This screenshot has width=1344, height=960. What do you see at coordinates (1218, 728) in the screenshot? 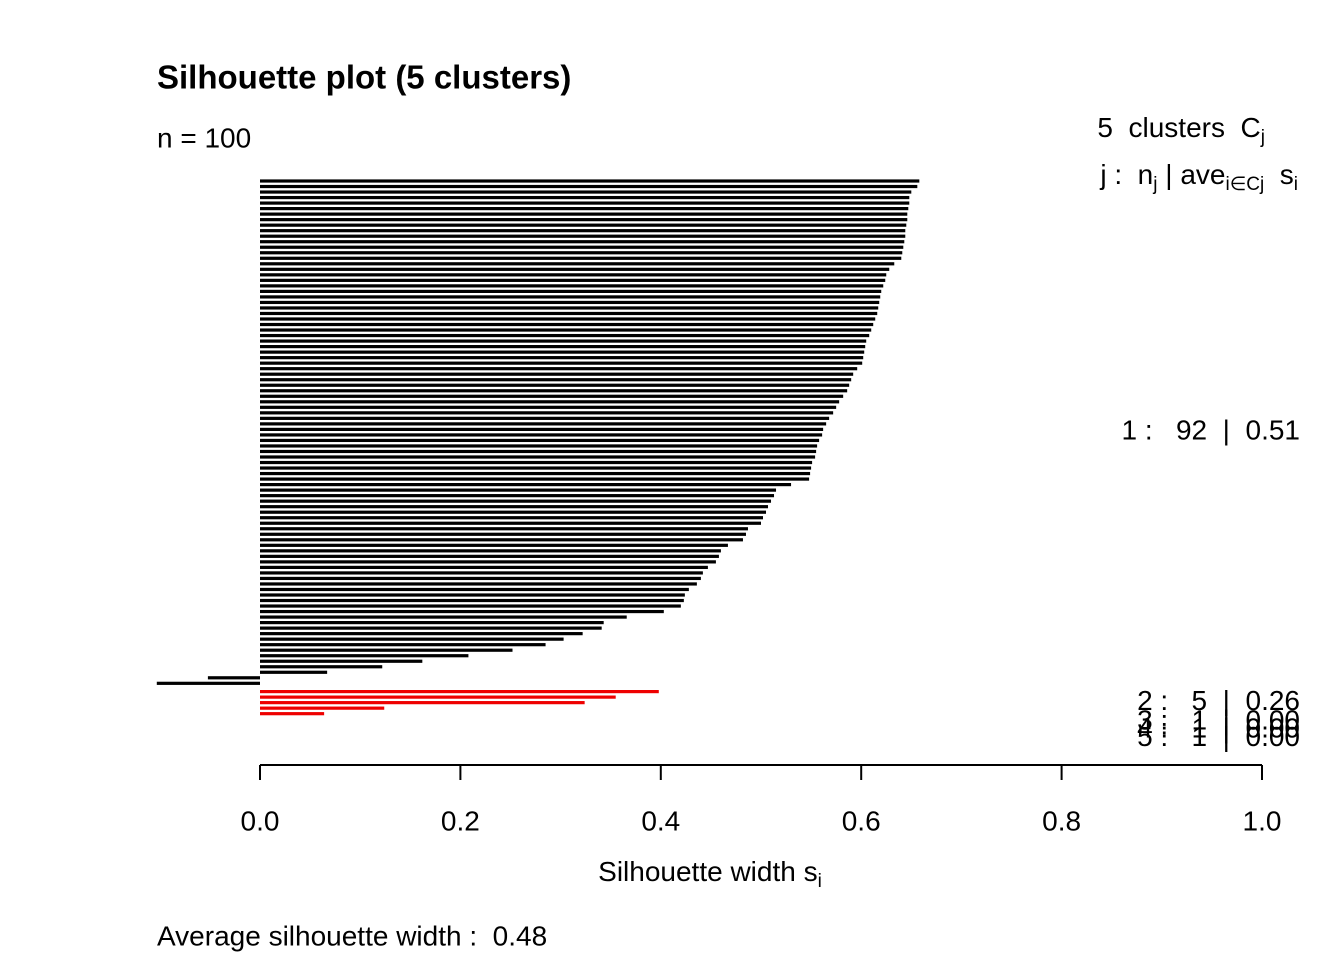
I see `cluster-label: 4 : 1 | 0.00` at bounding box center [1218, 728].